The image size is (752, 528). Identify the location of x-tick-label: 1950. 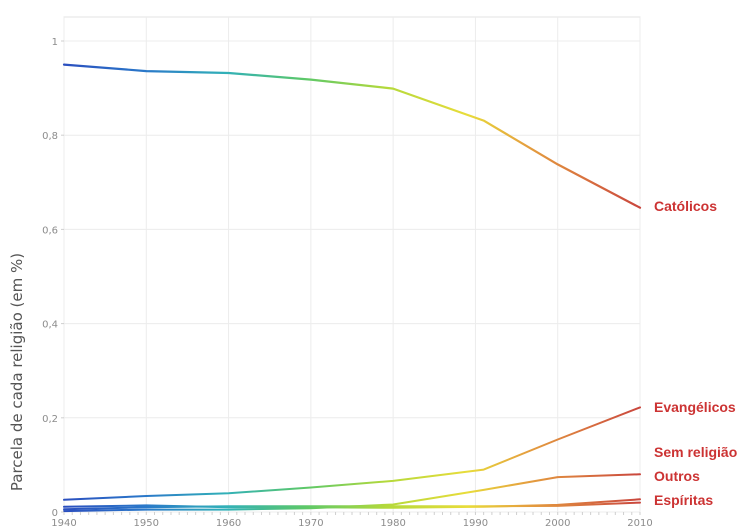
(146, 523).